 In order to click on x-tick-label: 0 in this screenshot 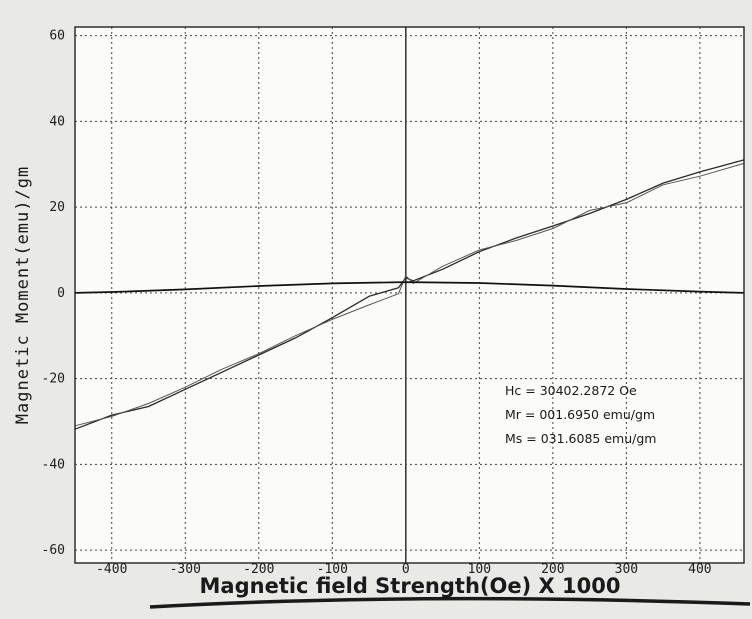, I will do `click(406, 569)`.